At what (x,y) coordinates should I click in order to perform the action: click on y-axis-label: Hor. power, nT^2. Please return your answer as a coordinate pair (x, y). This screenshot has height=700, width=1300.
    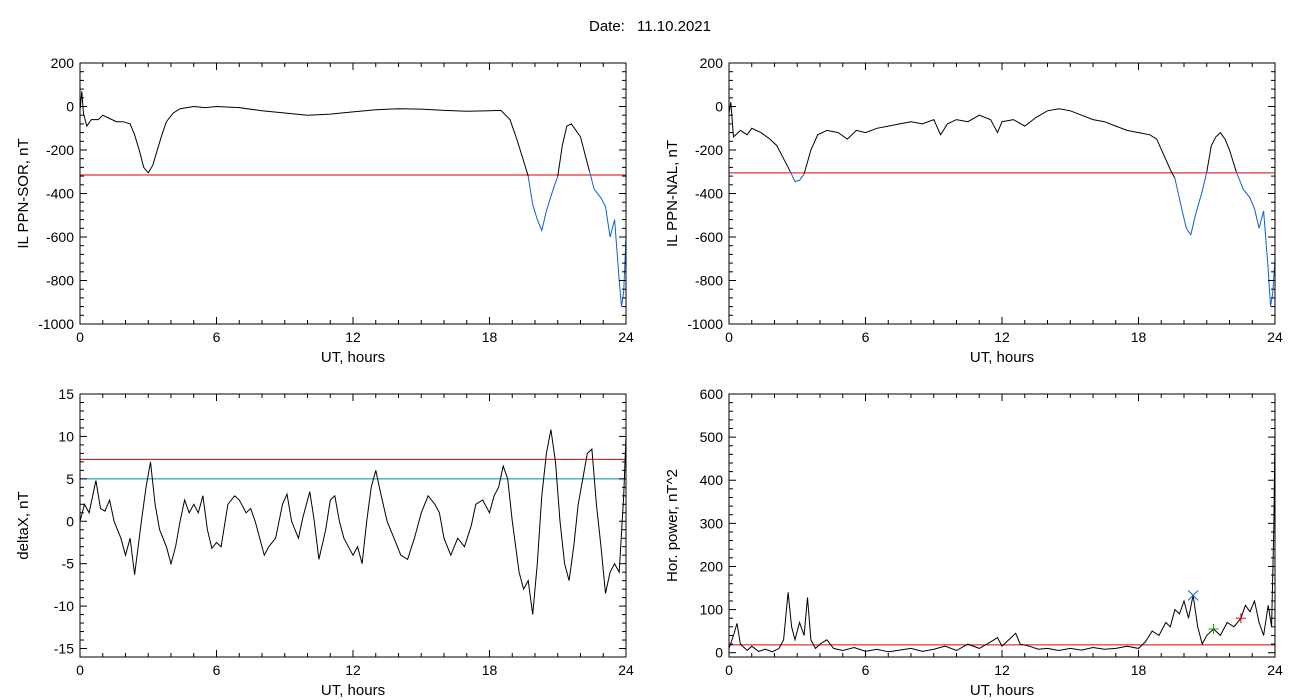
    Looking at the image, I should click on (672, 525).